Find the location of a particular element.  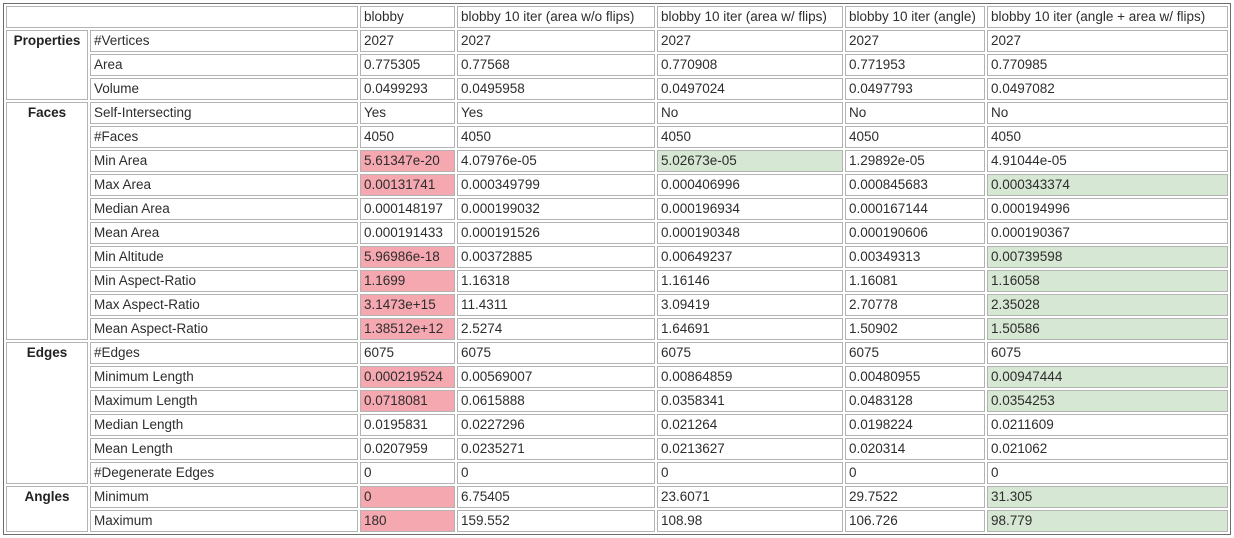

row-label: Median Area is located at coordinates (224, 209).